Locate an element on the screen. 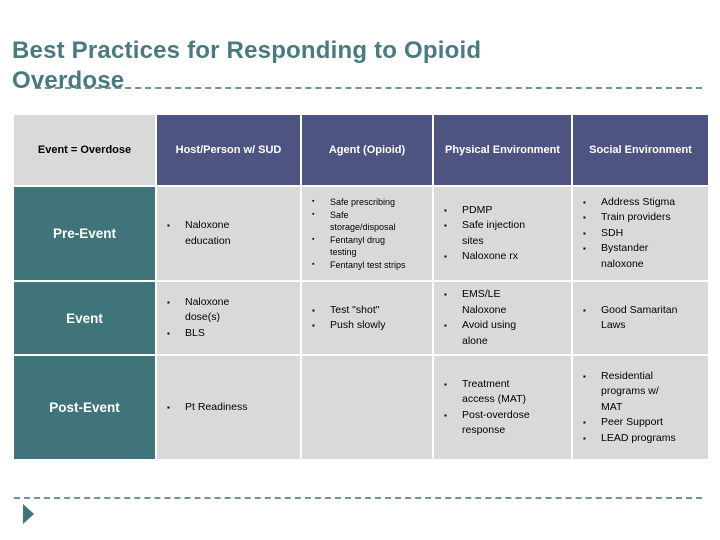  bullet-text: Naloxone dose(s) is located at coordinates (207, 309).